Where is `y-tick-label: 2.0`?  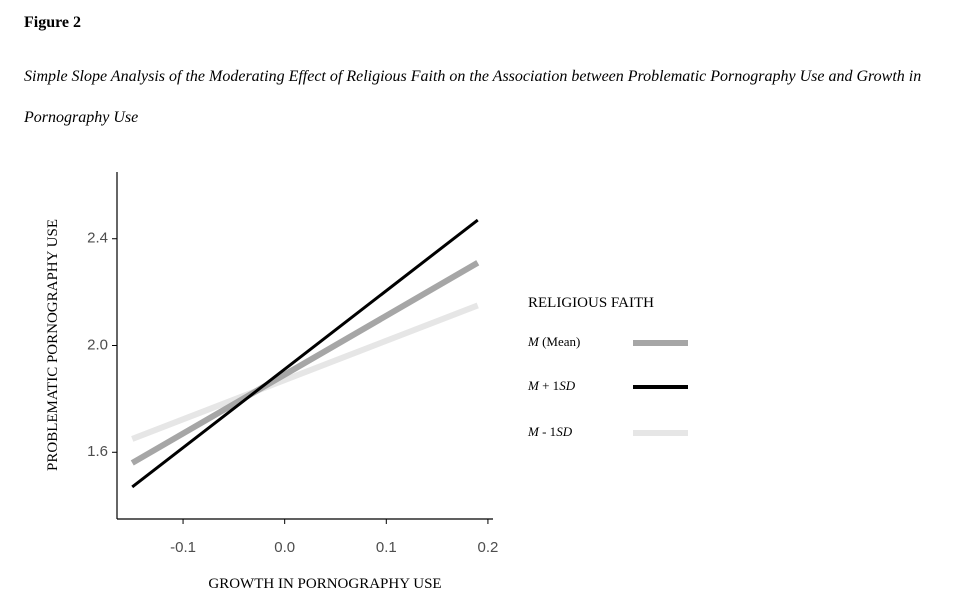 y-tick-label: 2.0 is located at coordinates (97, 344).